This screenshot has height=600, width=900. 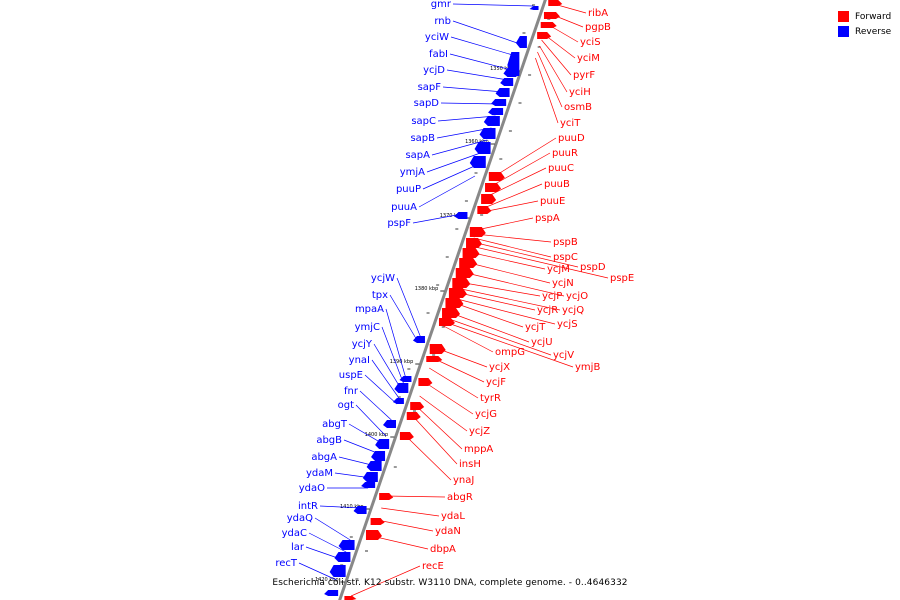 What do you see at coordinates (286, 563) in the screenshot?
I see `gene-label-recT: recT` at bounding box center [286, 563].